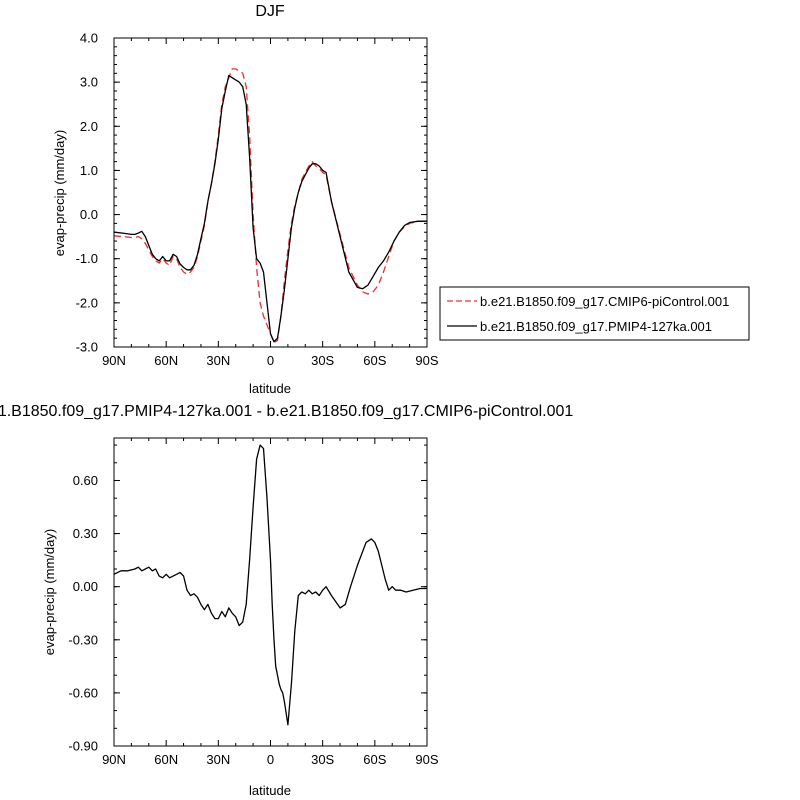 The image size is (800, 800). Describe the element at coordinates (83, 746) in the screenshot. I see `y-tick-label: -0.90` at that location.